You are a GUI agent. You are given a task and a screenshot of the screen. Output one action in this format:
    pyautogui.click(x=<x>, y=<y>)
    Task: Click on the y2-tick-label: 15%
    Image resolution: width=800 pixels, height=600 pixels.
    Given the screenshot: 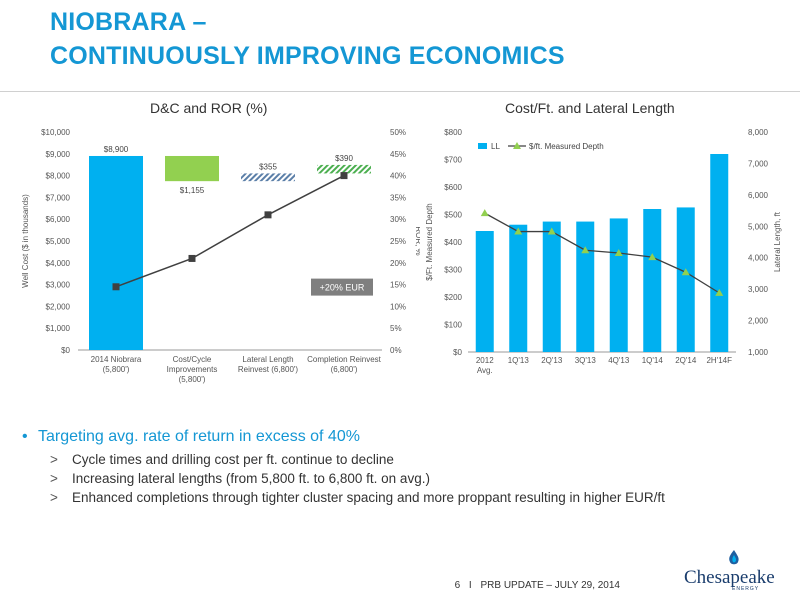 What is the action you would take?
    pyautogui.click(x=398, y=285)
    